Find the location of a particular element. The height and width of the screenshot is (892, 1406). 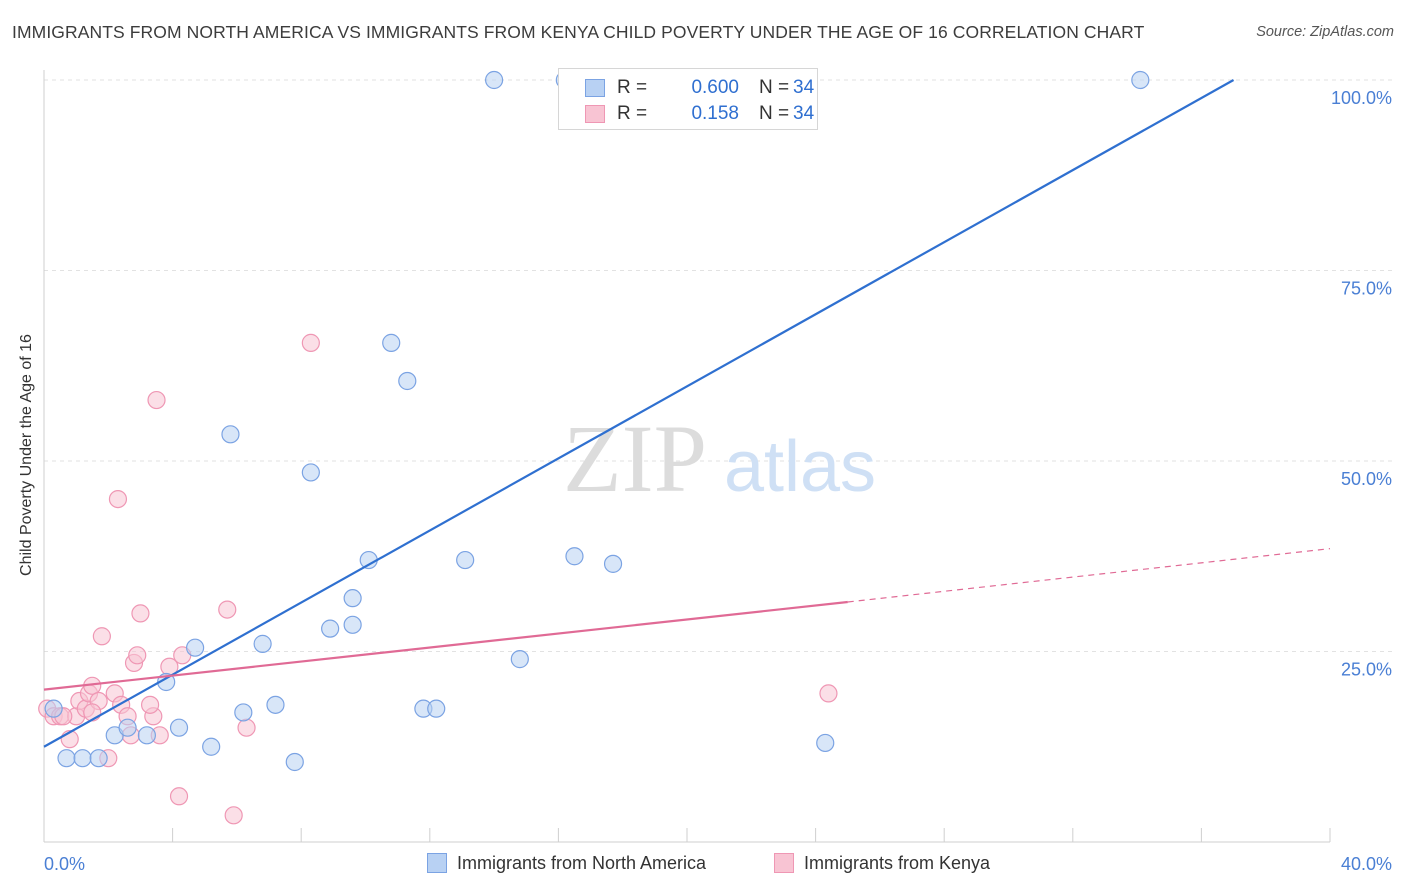

watermark-atlas: atlas is located at coordinates (800, 467).